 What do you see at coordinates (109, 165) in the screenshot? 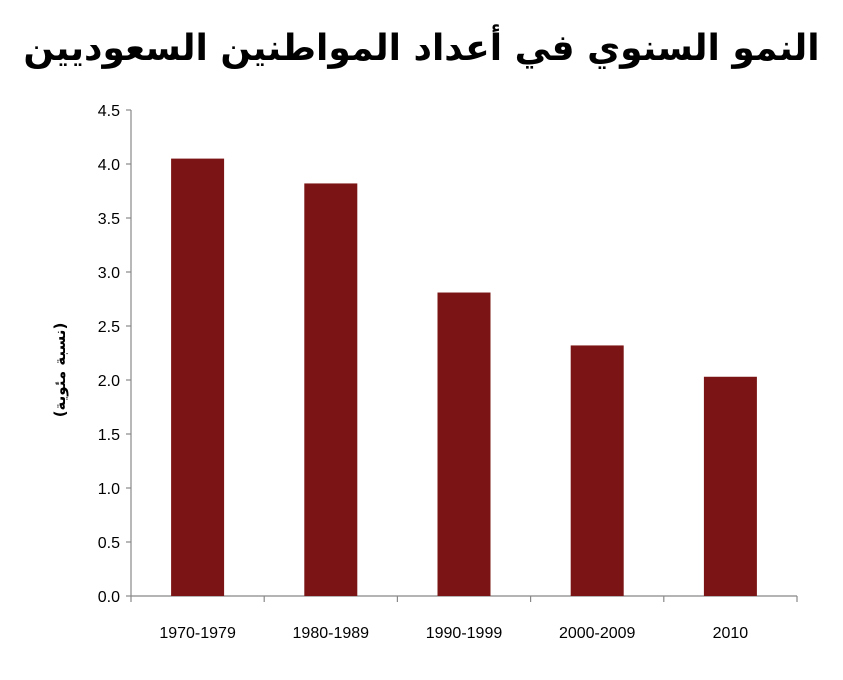
I see `y-tick-label: 4.0` at bounding box center [109, 165].